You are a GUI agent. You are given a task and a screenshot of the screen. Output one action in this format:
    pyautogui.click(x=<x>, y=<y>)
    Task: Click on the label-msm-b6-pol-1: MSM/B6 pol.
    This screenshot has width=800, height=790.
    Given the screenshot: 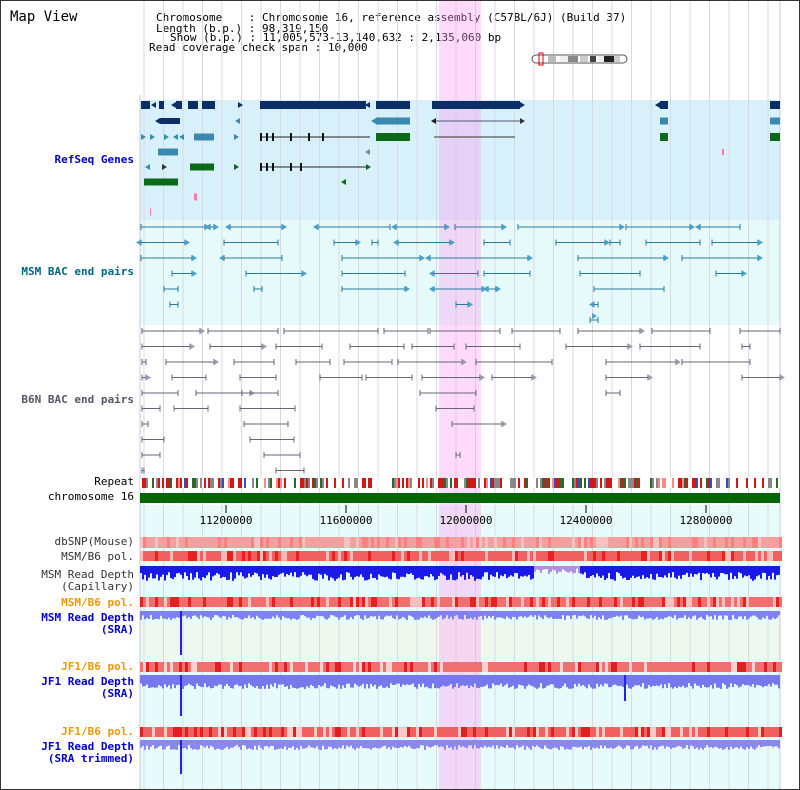 What is the action you would take?
    pyautogui.click(x=97, y=556)
    